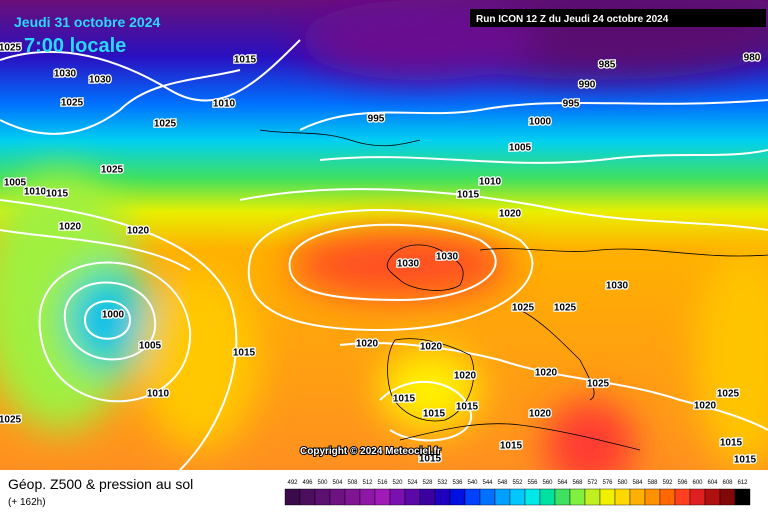 This screenshot has width=768, height=512. I want to click on lead-time: (+ 162h), so click(27, 502).